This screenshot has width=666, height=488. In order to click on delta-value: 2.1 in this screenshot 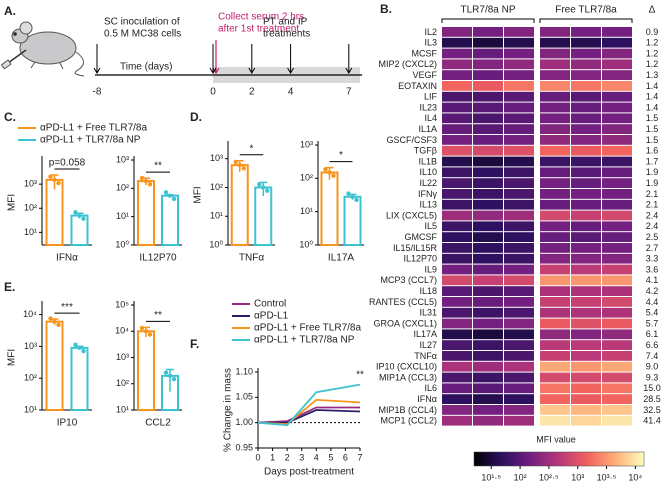, I will do `click(652, 194)`.